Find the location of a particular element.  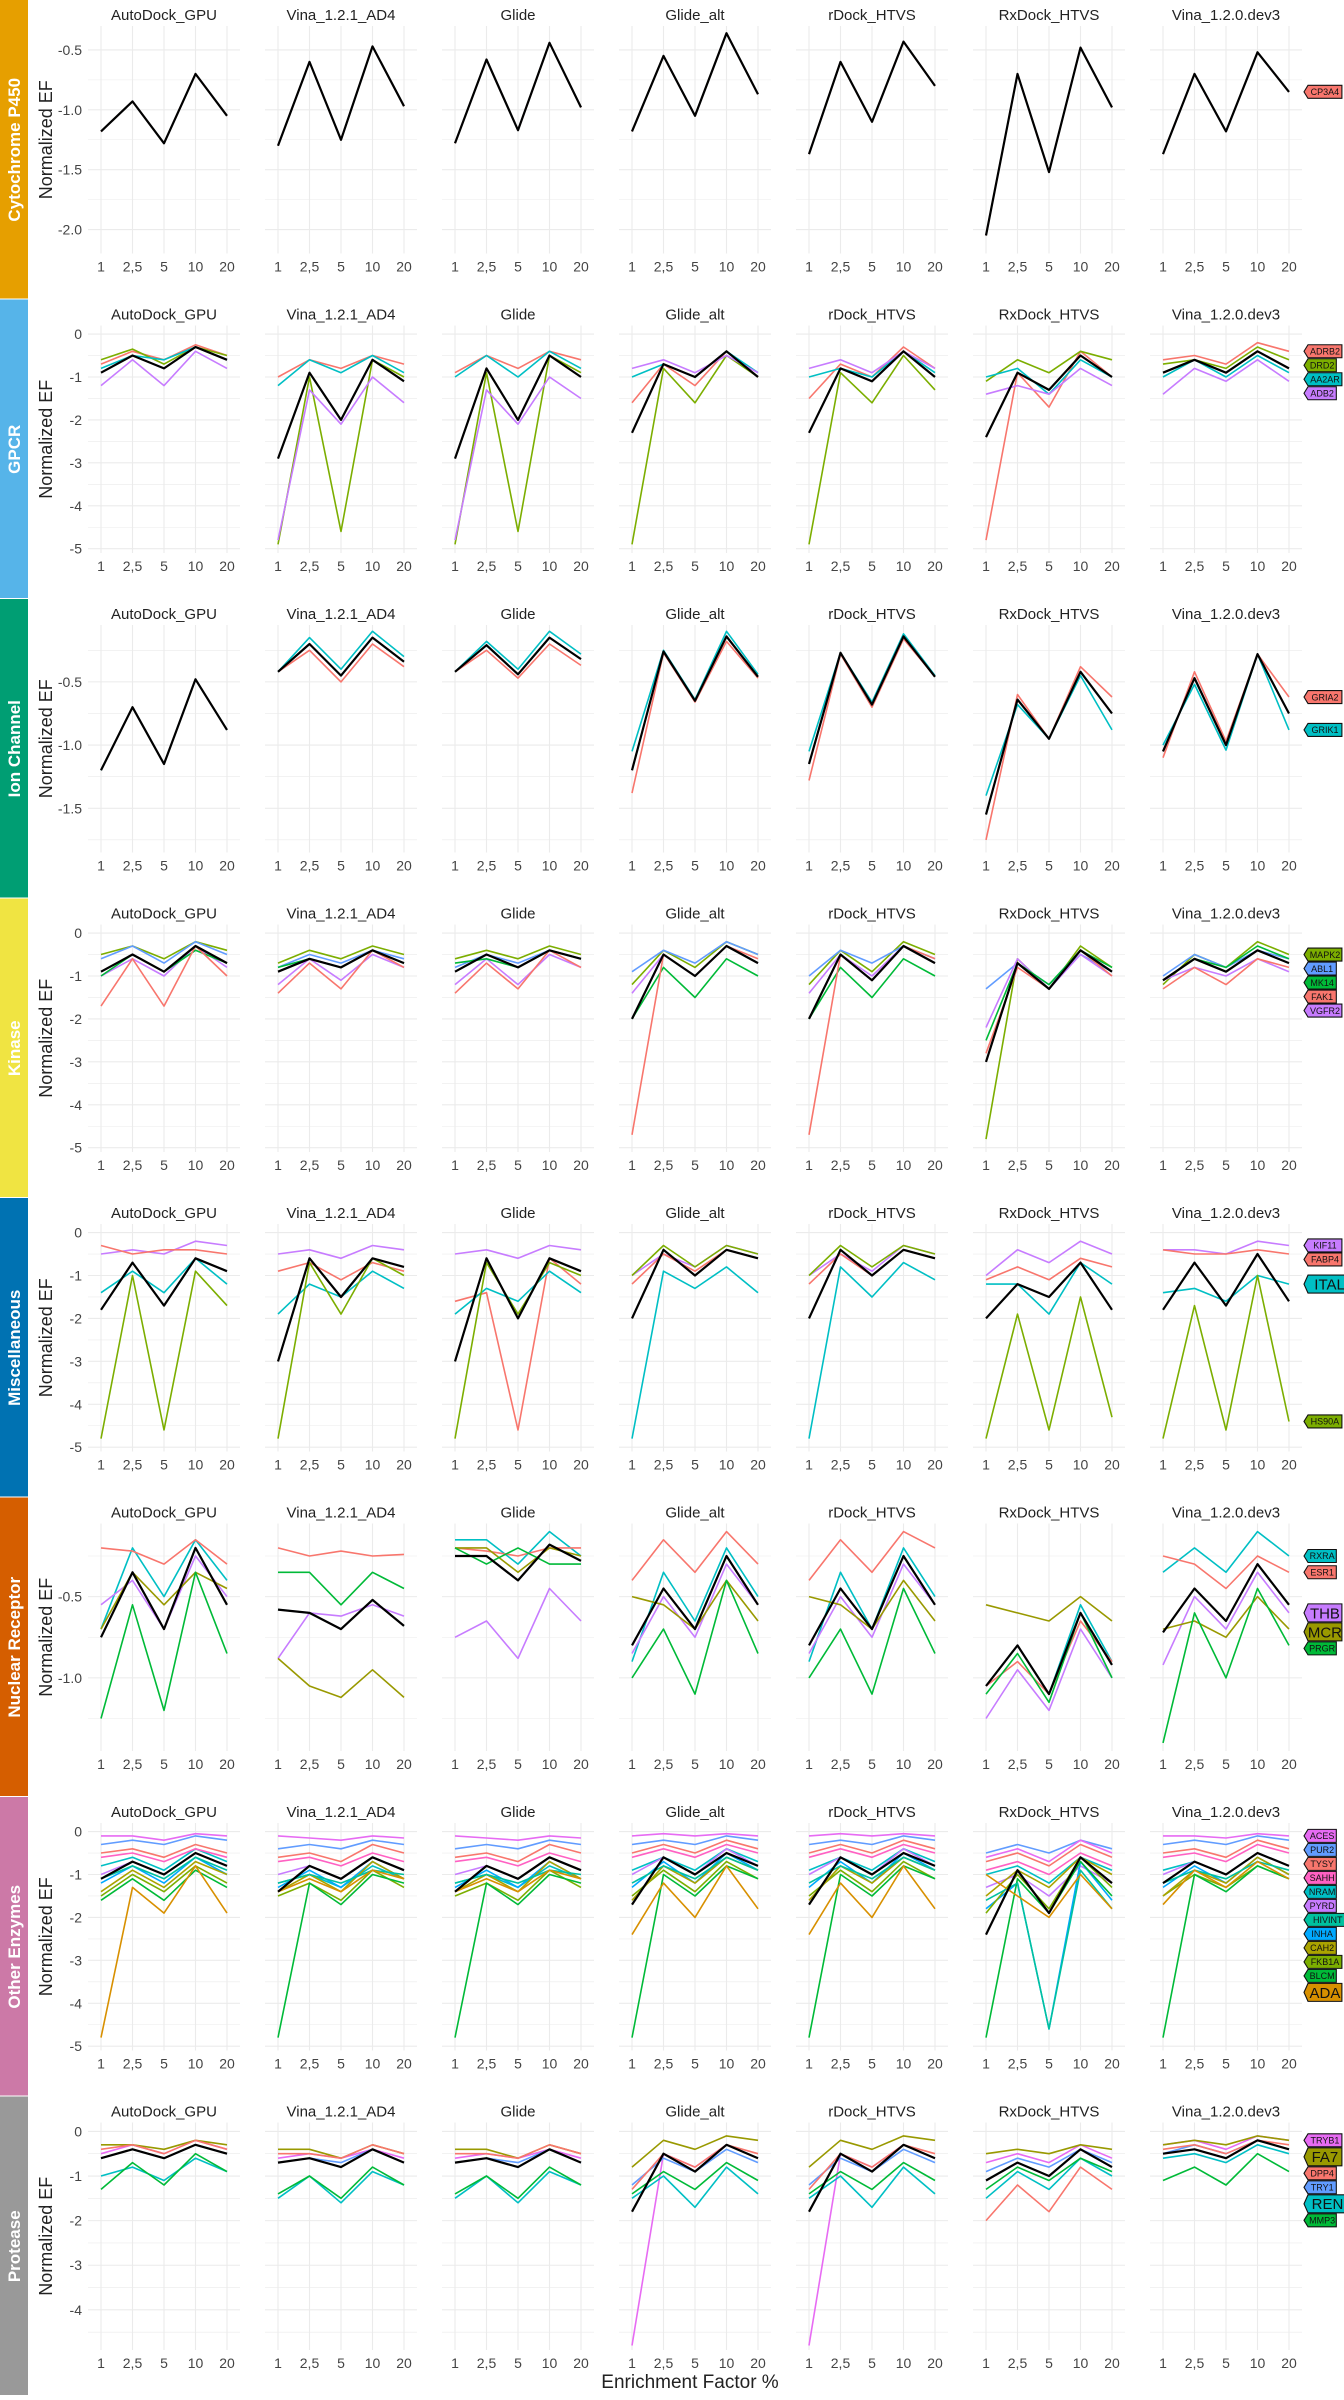

end-label-pur2: PUR2 is located at coordinates (1320, 1849).